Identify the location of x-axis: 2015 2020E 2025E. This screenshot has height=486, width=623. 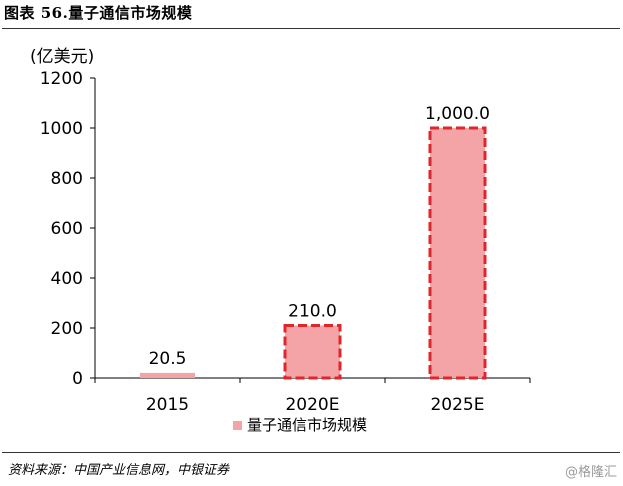
(312, 396).